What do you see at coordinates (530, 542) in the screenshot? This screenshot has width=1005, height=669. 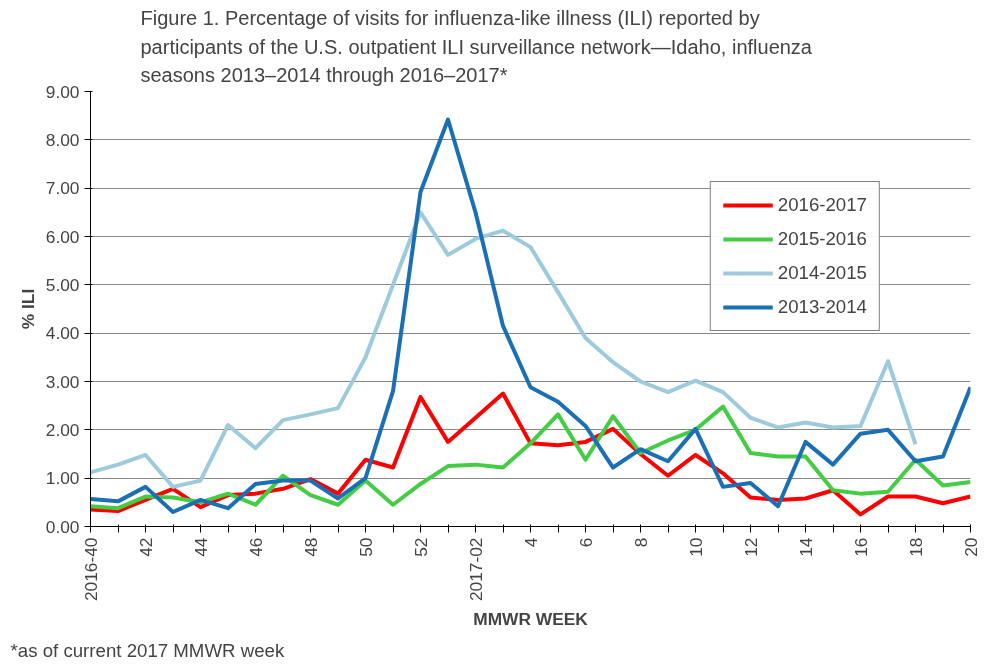 I see `x-tick-label: 4` at bounding box center [530, 542].